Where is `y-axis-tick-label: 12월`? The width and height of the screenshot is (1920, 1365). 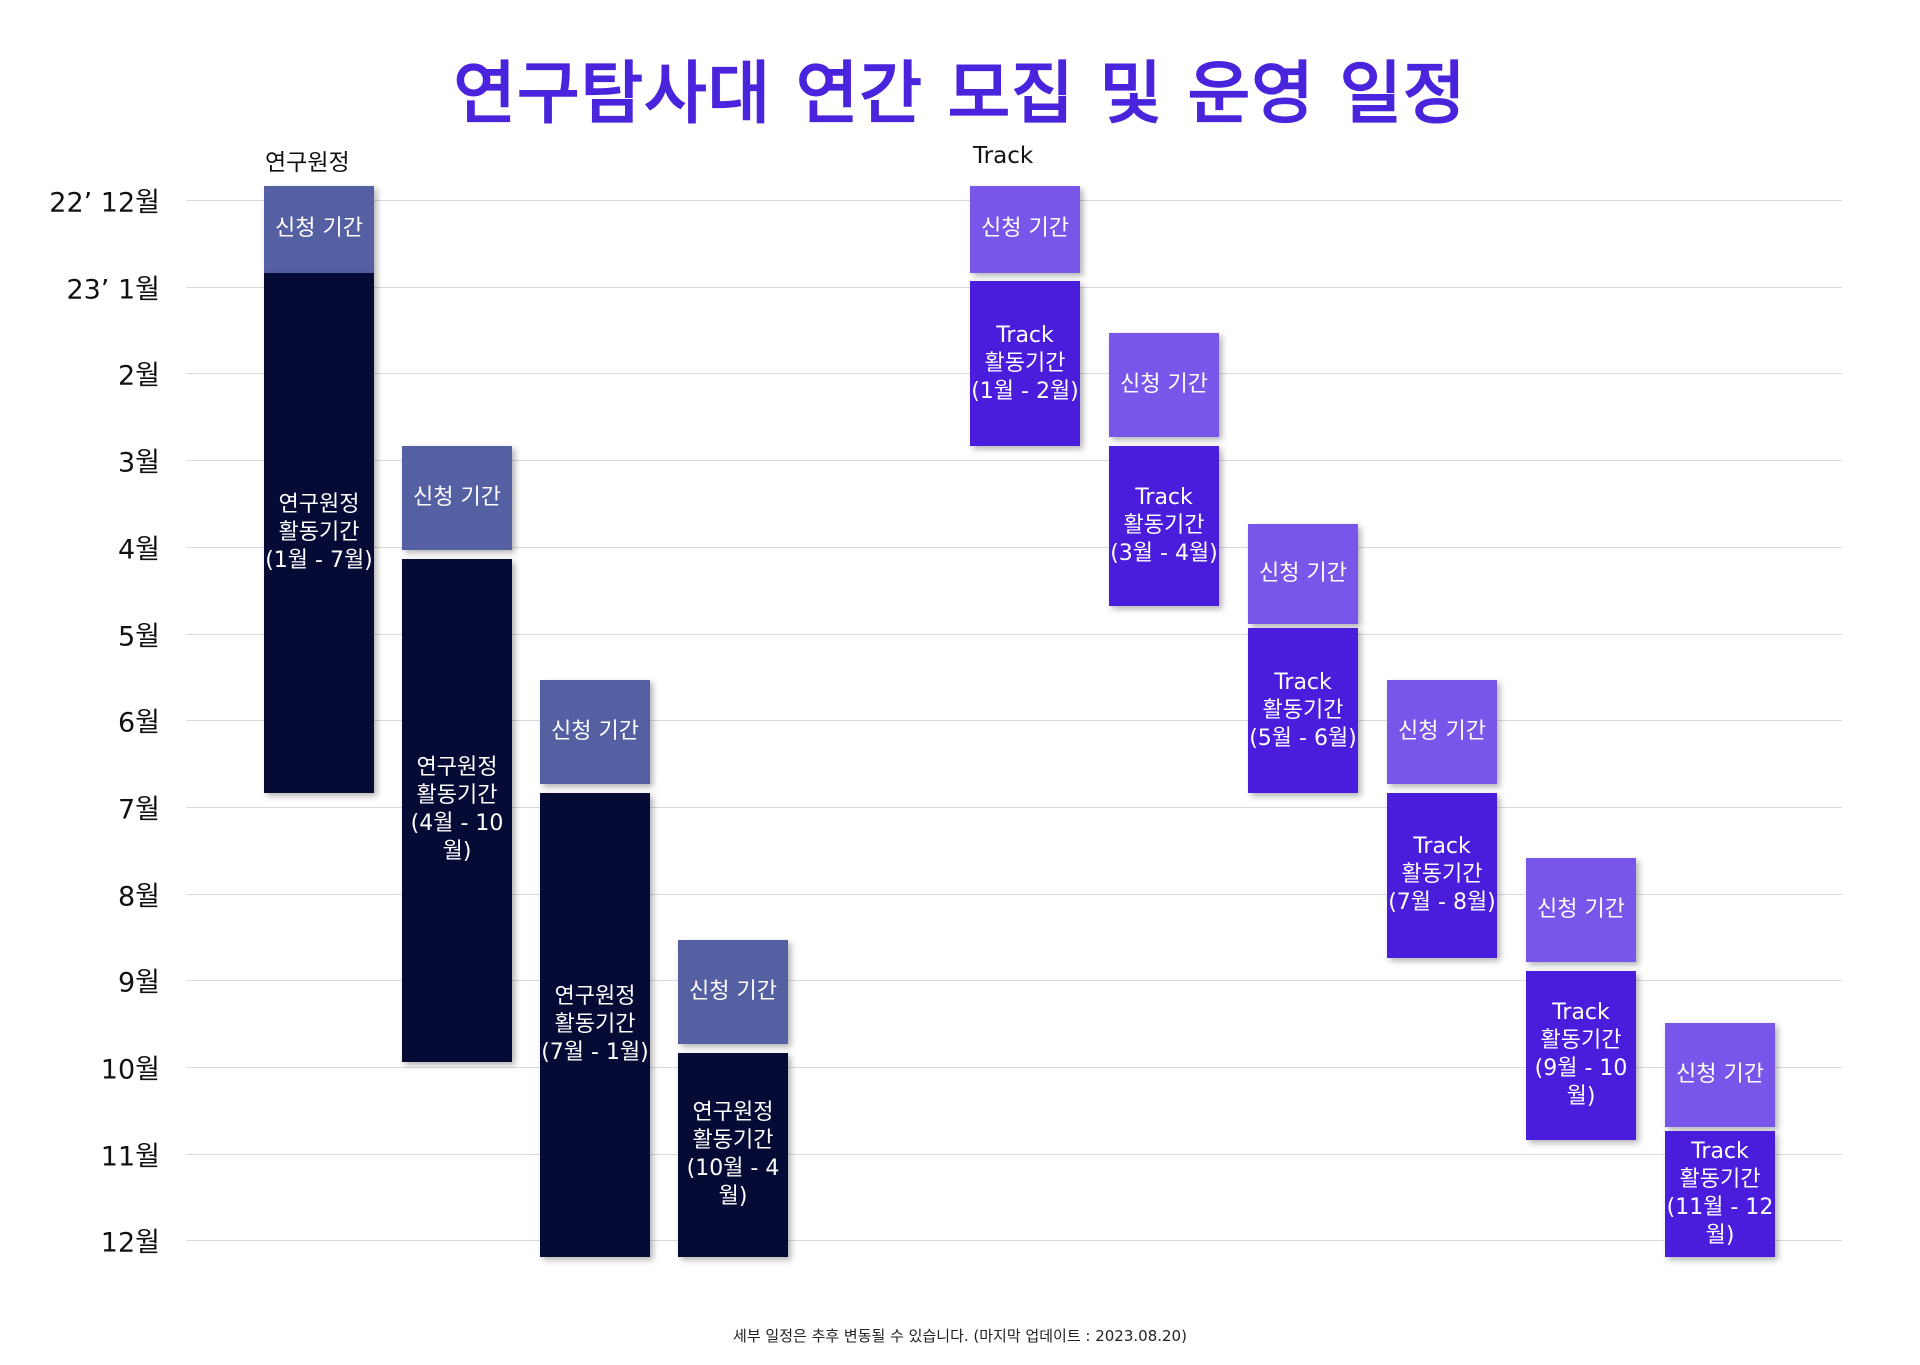
y-axis-tick-label: 12월 is located at coordinates (130, 1243).